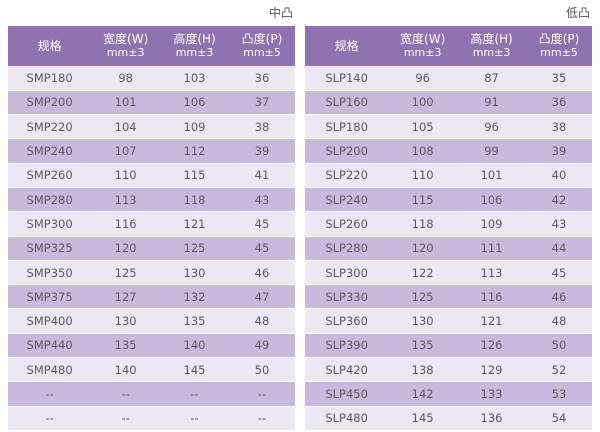  What do you see at coordinates (126, 103) in the screenshot?
I see `cell-width: 101` at bounding box center [126, 103].